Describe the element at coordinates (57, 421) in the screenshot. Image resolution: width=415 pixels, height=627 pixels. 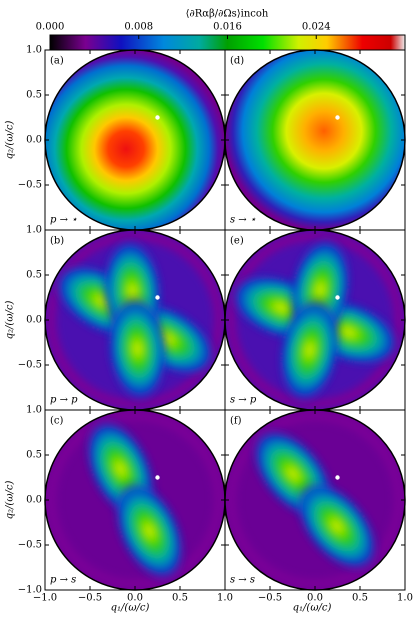
I see `panel-label: (c)` at that location.